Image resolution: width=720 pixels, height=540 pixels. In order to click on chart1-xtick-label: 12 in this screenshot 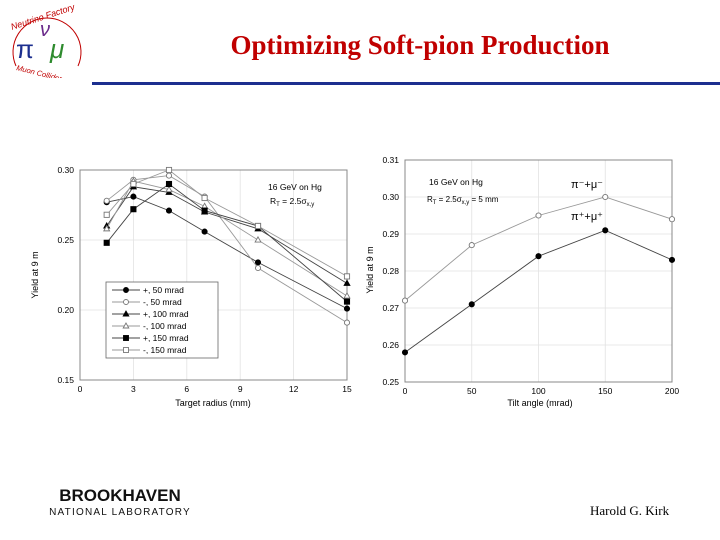, I will do `click(294, 389)`.